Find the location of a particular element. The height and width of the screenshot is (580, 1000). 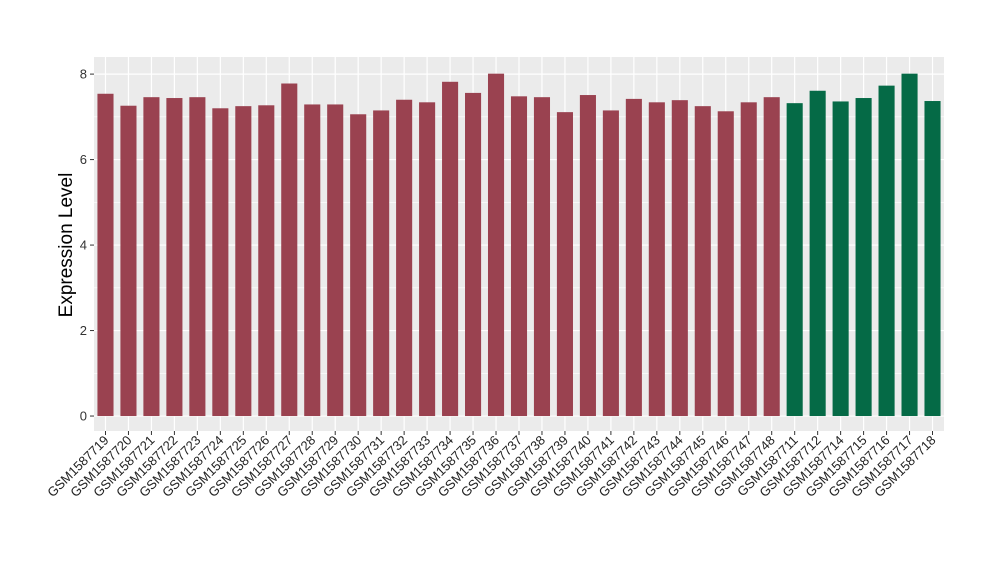

y-axis: 0 2 4 6 8 is located at coordinates (87, 245).